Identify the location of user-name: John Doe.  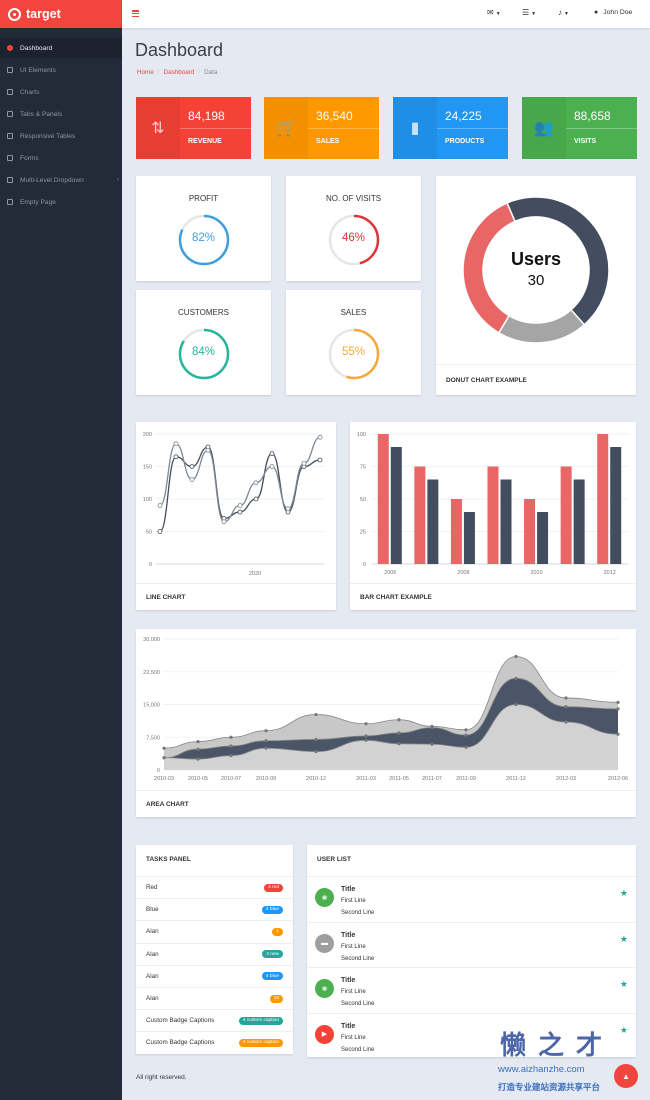
(618, 12).